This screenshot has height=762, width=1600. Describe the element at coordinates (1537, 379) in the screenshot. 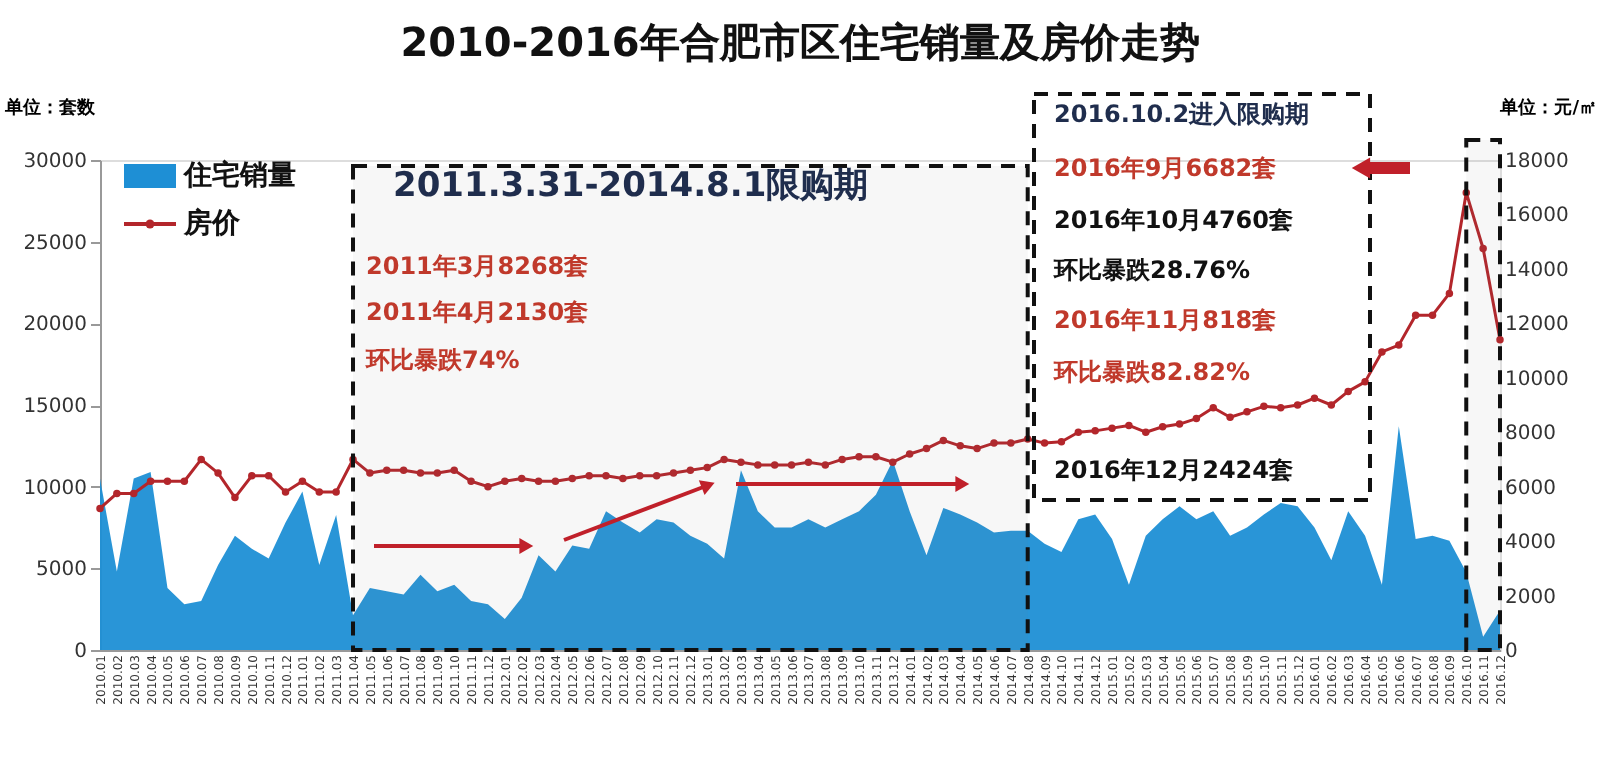

I see `y2-tick-label: 10000` at that location.